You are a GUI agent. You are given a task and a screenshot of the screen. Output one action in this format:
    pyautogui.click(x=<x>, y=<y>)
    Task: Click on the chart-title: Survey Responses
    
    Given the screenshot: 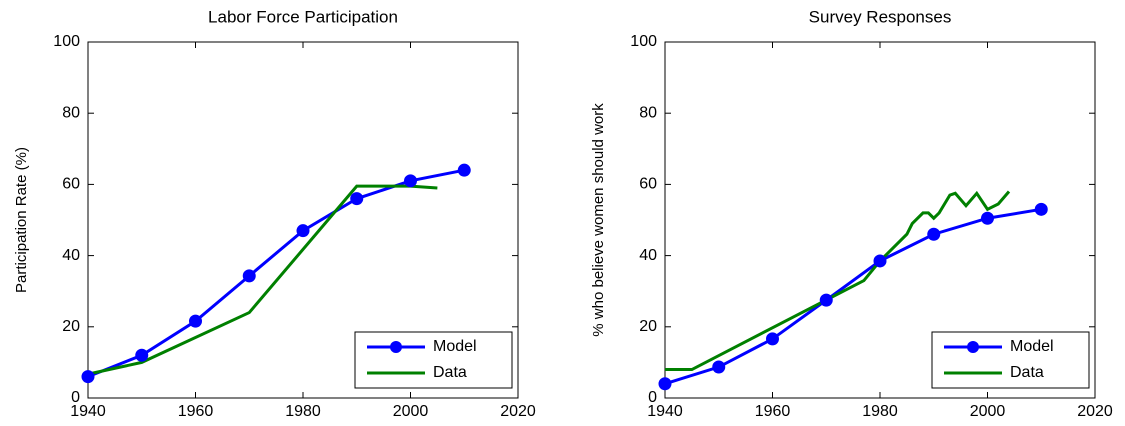 What is the action you would take?
    pyautogui.click(x=880, y=16)
    